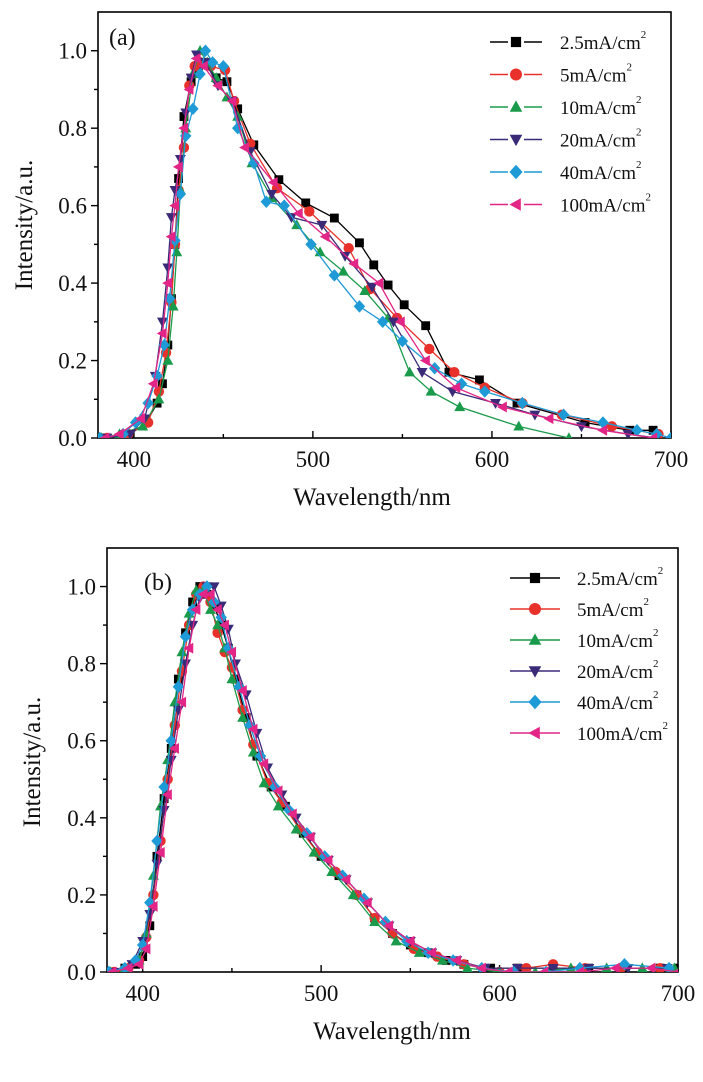  I want to click on x-tick-label: 600, so click(499, 993).